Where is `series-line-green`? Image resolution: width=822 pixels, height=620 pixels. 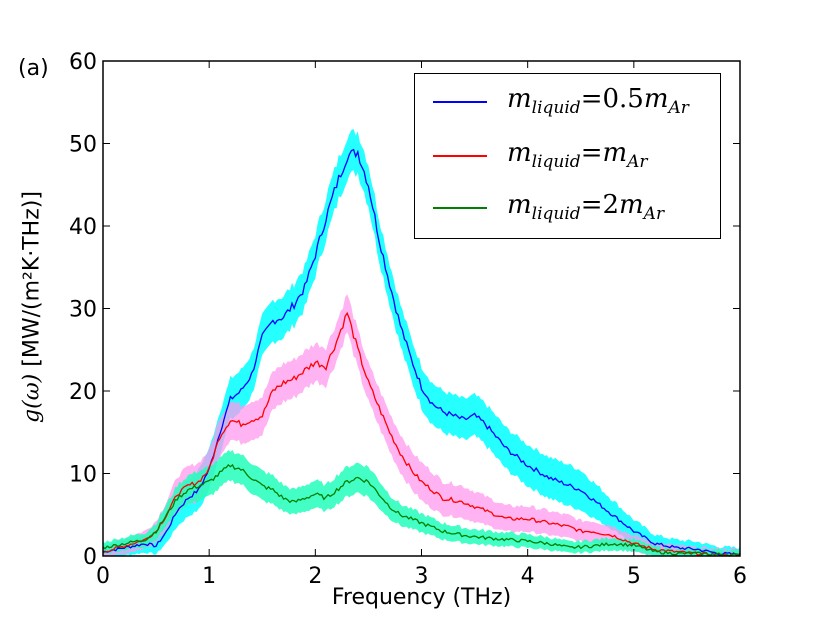
series-line-green is located at coordinates (421, 510).